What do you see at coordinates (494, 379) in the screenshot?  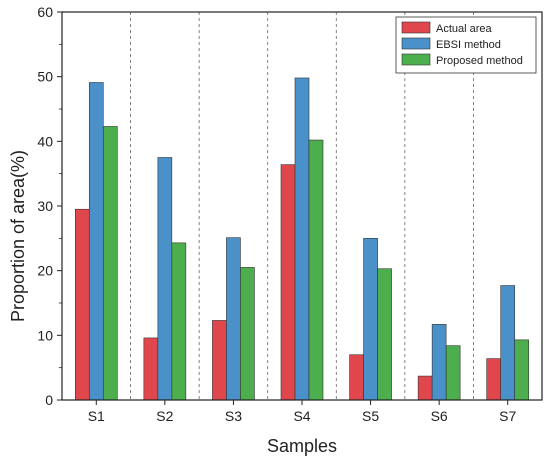 I see `bar-s7-actual-area` at bounding box center [494, 379].